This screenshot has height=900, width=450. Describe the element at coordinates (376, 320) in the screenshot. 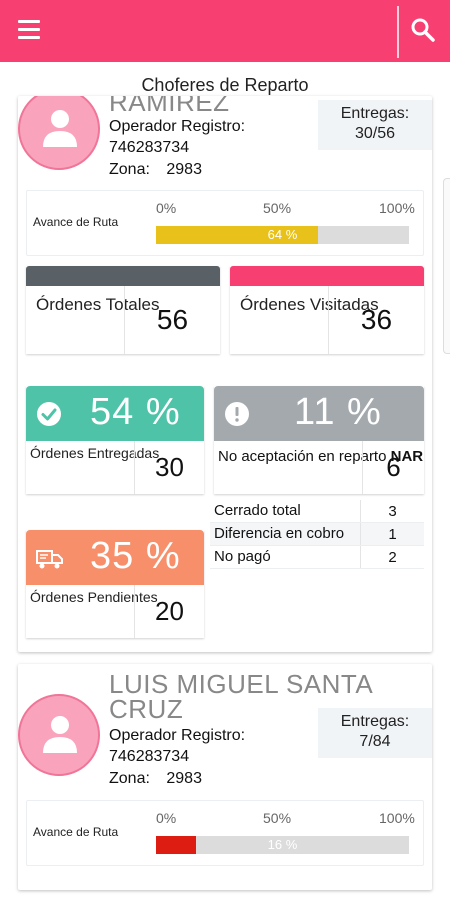

I see `visited-orders-value: 36` at that location.